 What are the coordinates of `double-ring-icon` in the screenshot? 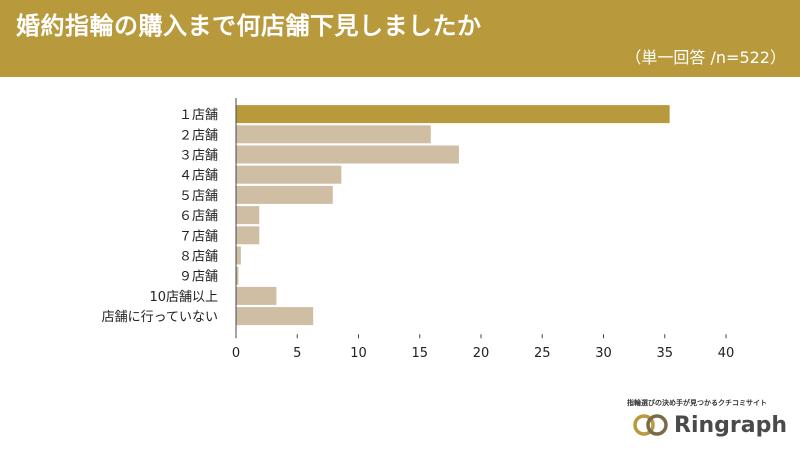 It's located at (650, 425).